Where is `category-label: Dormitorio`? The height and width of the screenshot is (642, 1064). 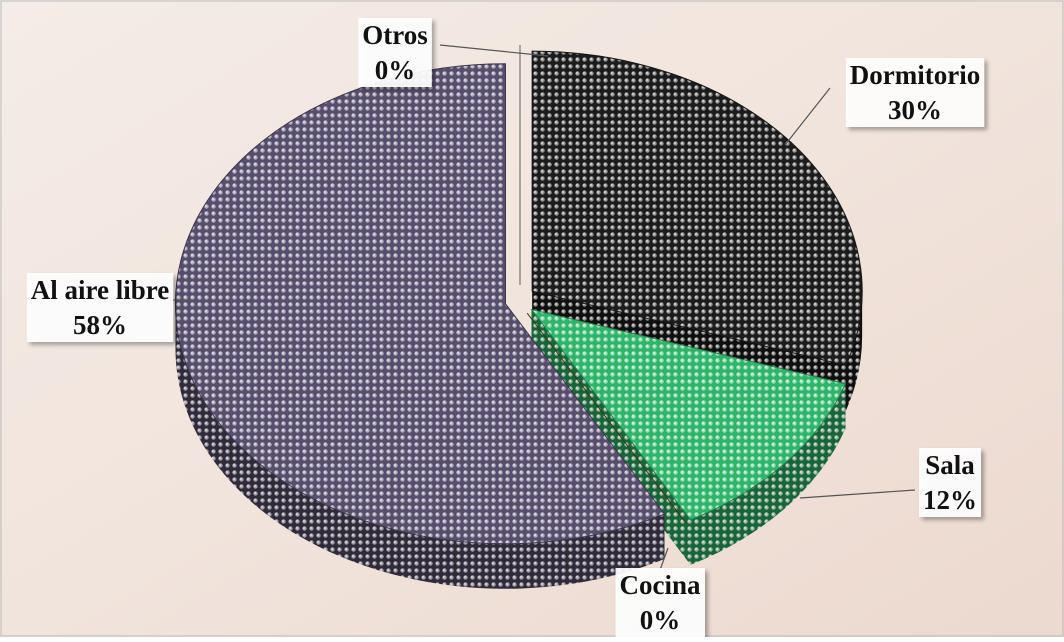
category-label: Dormitorio is located at coordinates (915, 75).